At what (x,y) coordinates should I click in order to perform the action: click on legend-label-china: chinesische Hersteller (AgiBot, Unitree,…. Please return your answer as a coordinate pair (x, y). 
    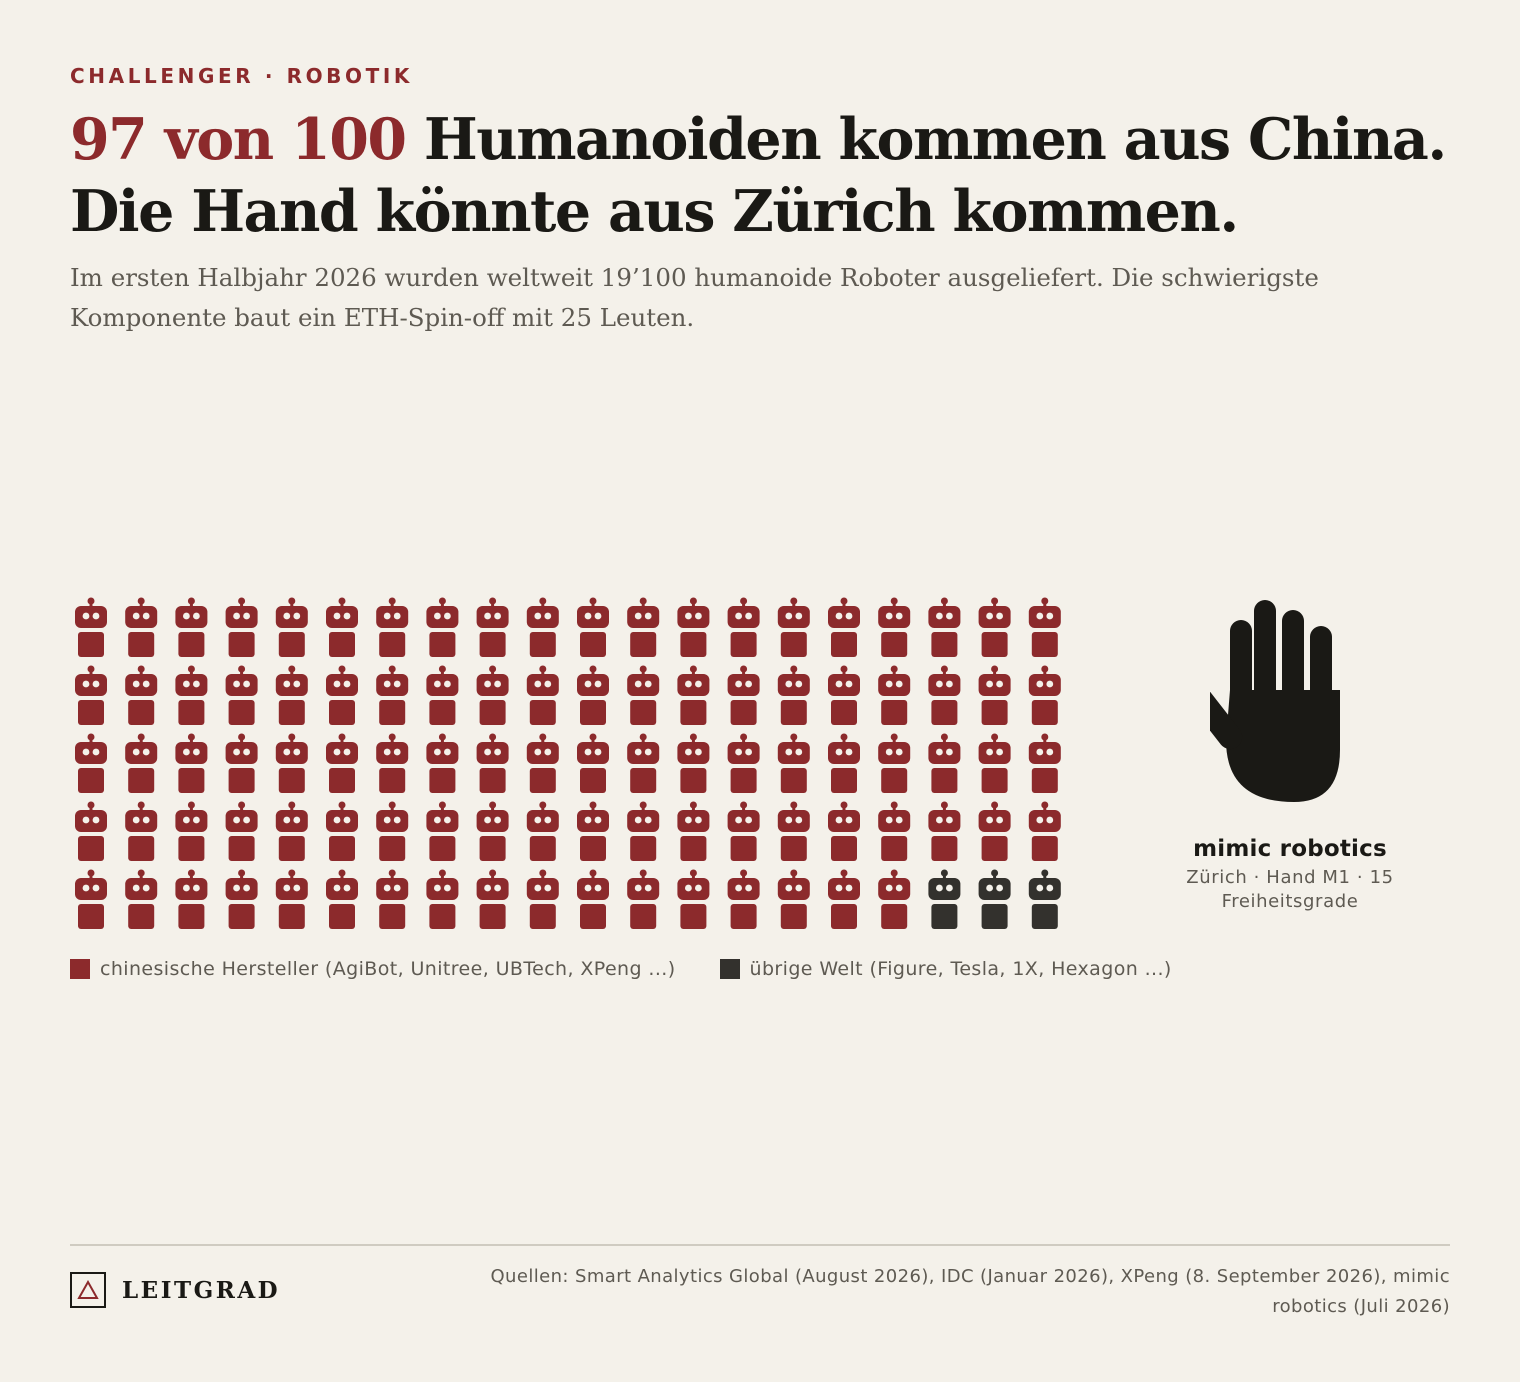
    Looking at the image, I should click on (388, 969).